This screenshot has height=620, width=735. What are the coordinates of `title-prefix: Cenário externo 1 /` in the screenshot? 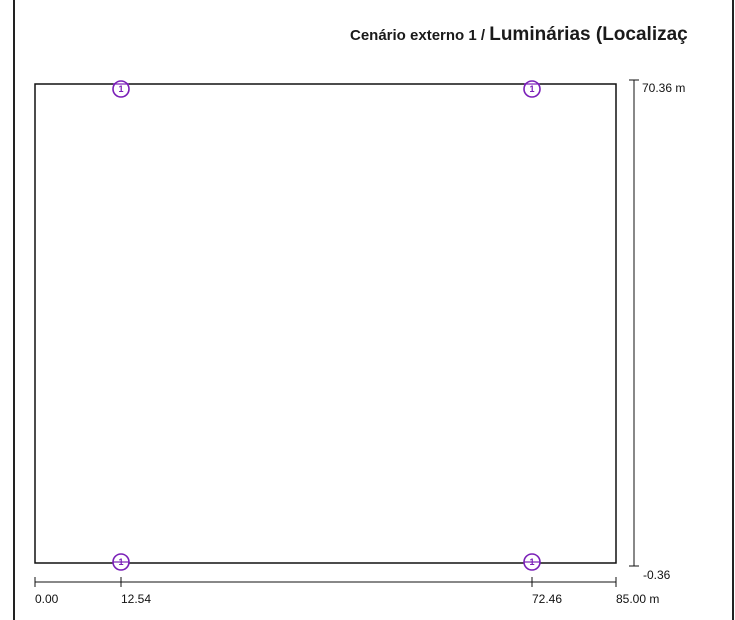 It's located at (420, 35).